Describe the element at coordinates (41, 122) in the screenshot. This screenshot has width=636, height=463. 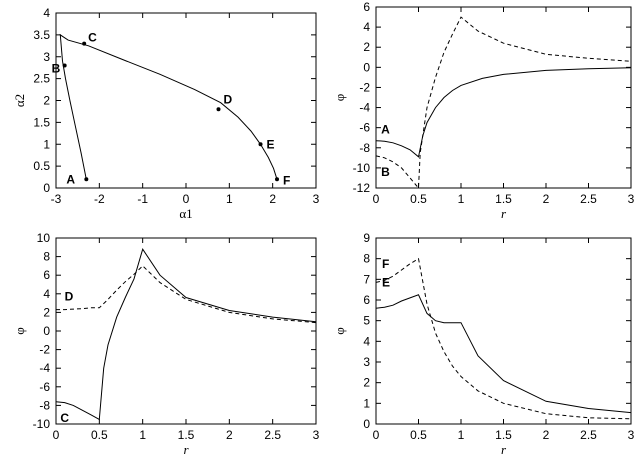
I see `y-tick-label: 1.5` at that location.